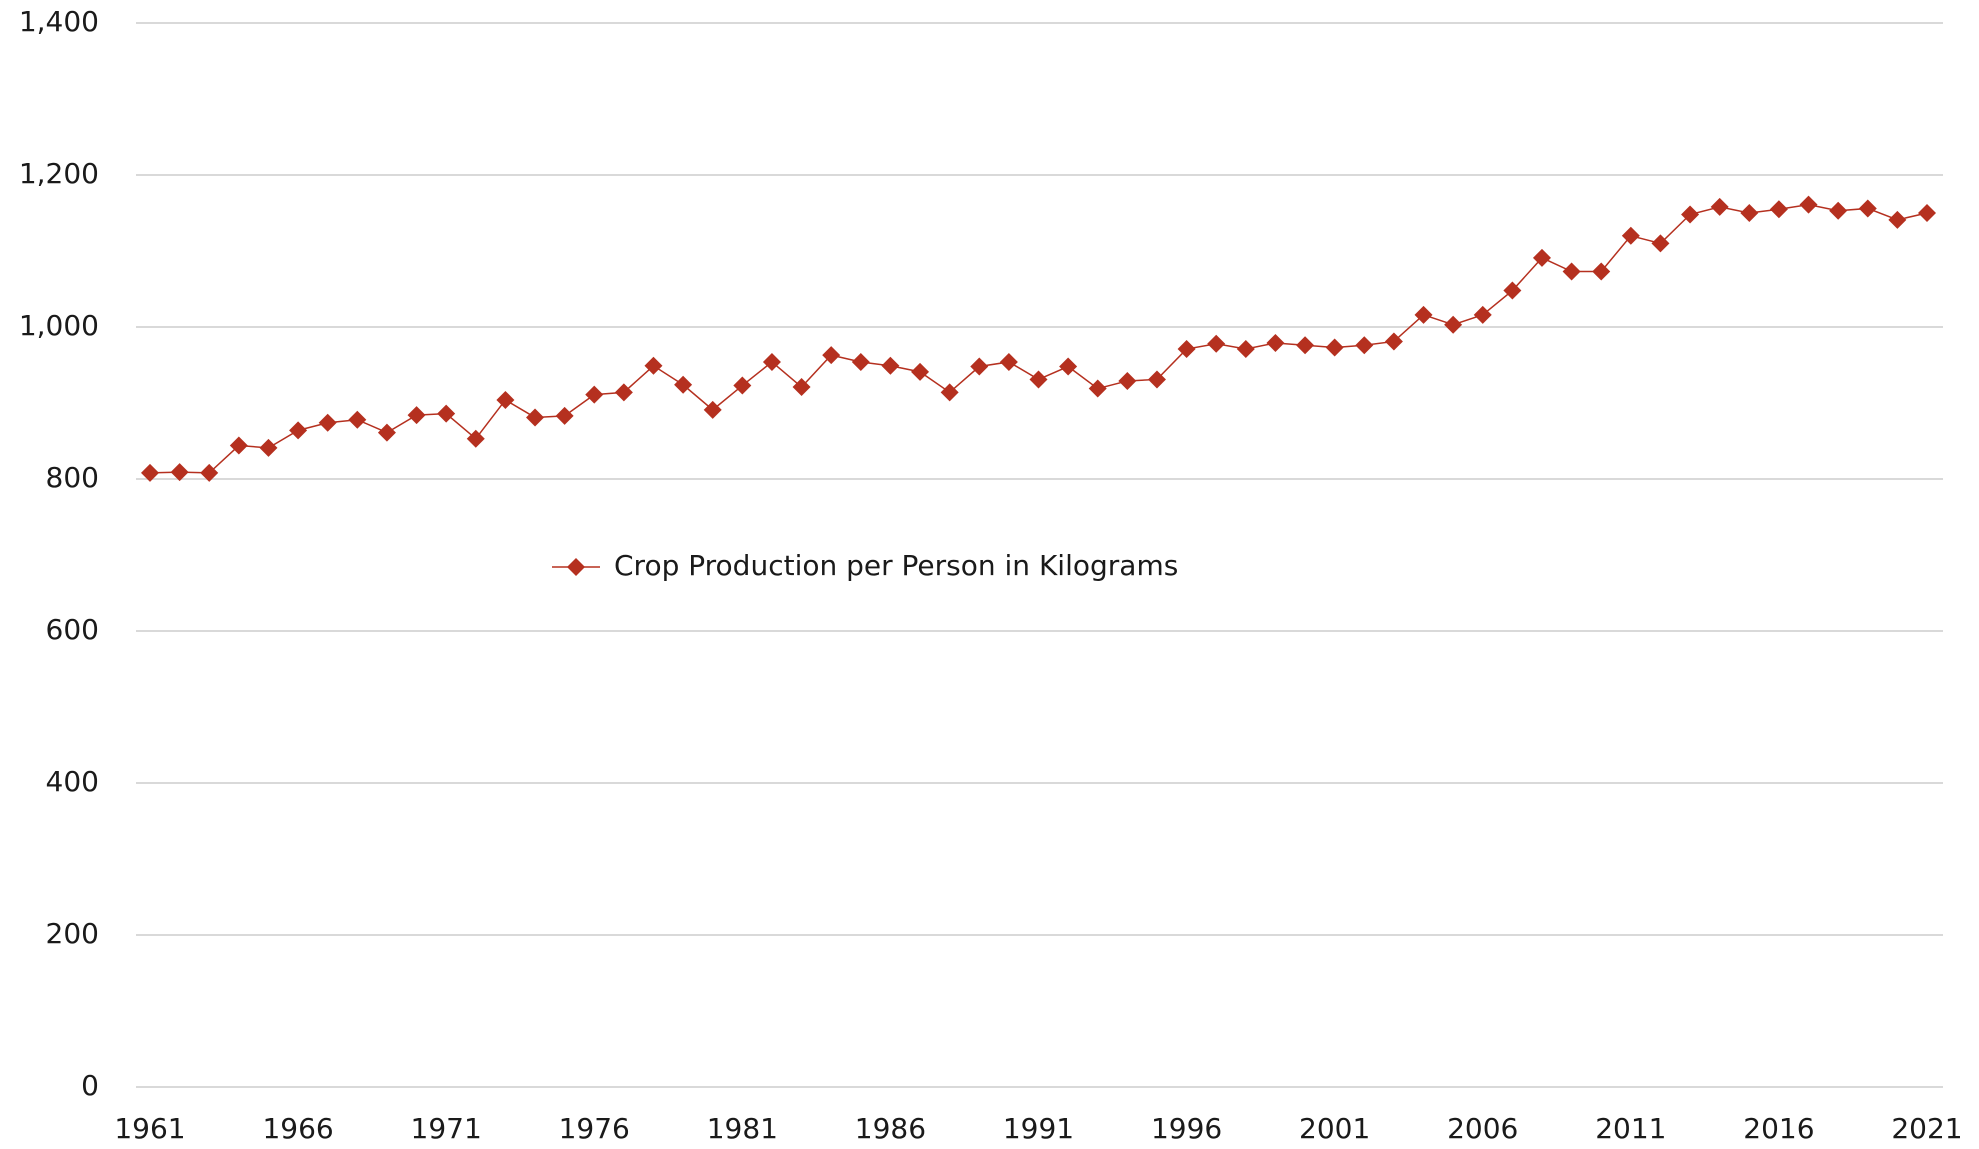 The image size is (1979, 1149). I want to click on x-tick-label: 2001, so click(1334, 1128).